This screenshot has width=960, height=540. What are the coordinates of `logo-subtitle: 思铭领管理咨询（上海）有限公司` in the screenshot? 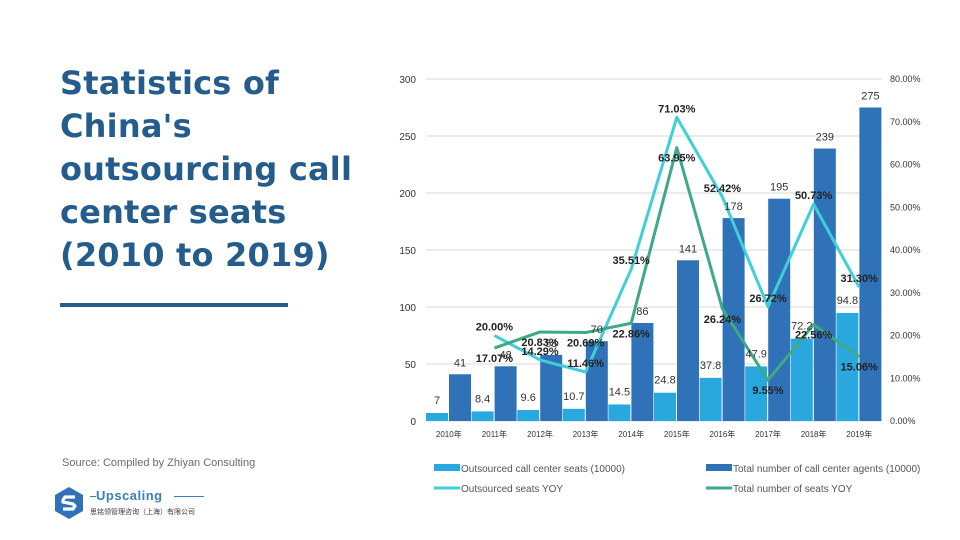 It's located at (142, 512).